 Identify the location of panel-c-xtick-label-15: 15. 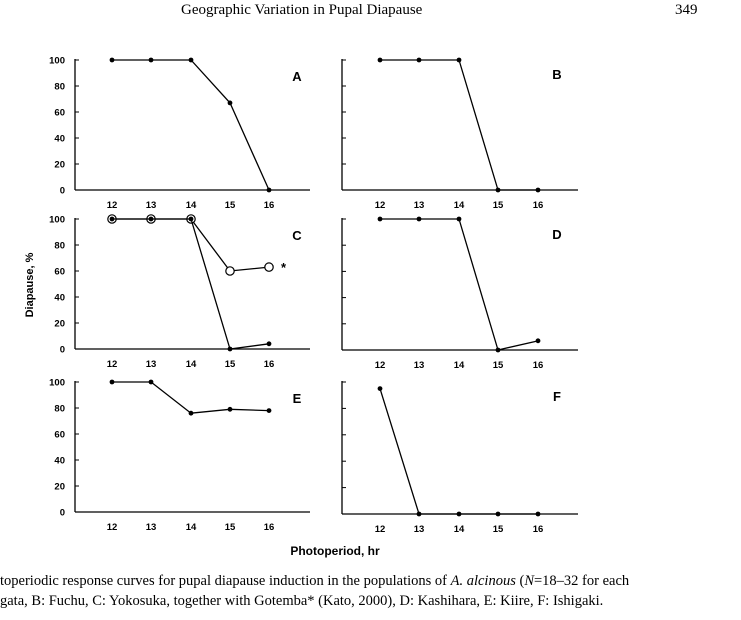
(230, 364).